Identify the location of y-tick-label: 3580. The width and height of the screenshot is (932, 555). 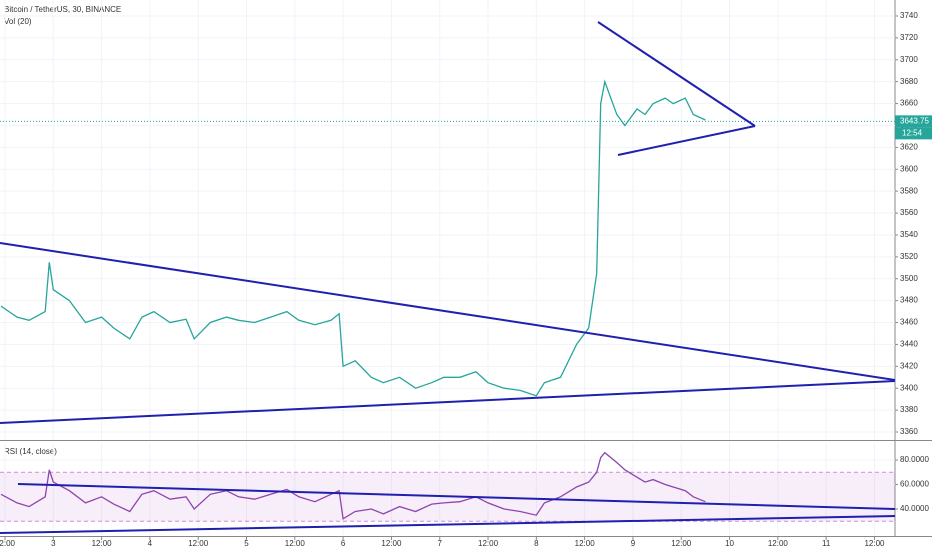
(909, 190).